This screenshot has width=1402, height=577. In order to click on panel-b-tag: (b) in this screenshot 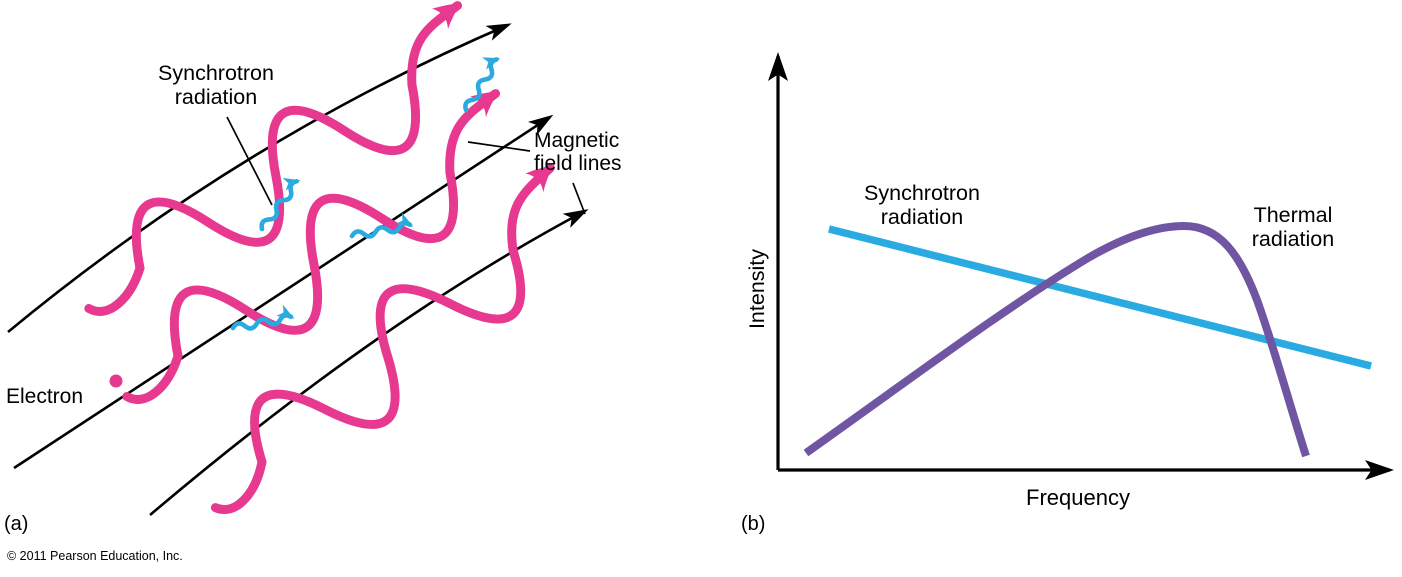, I will do `click(753, 524)`.